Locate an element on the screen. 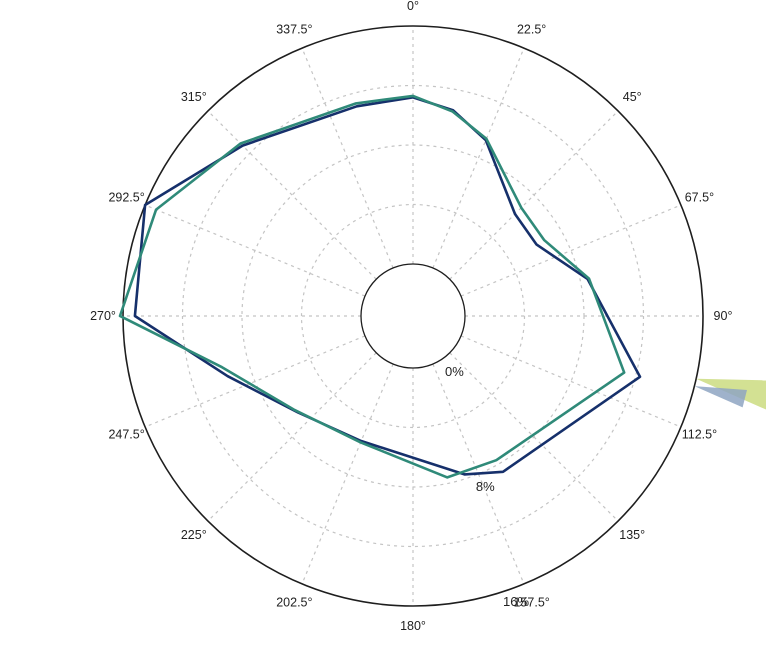  grid-ring is located at coordinates (413, 316).